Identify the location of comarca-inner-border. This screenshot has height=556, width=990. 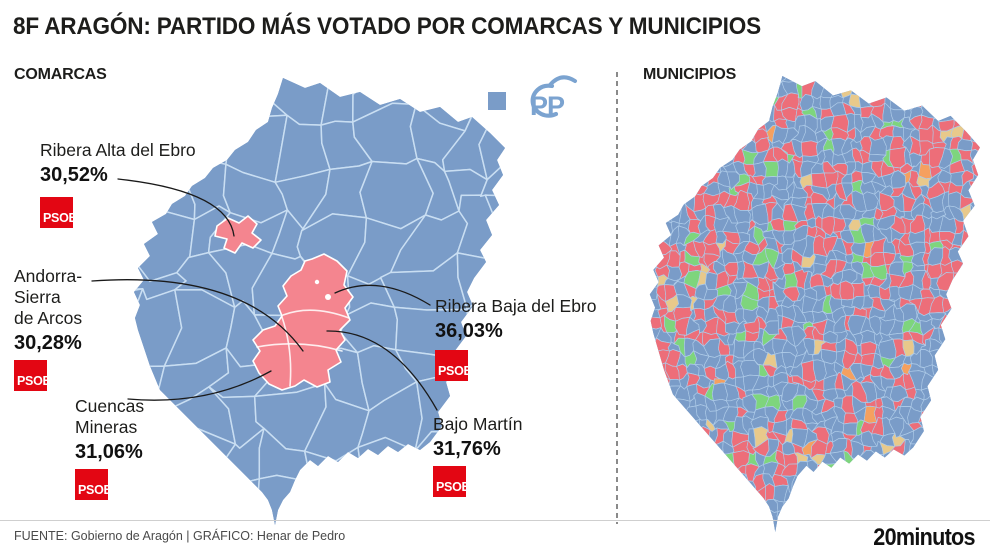
(286, 351).